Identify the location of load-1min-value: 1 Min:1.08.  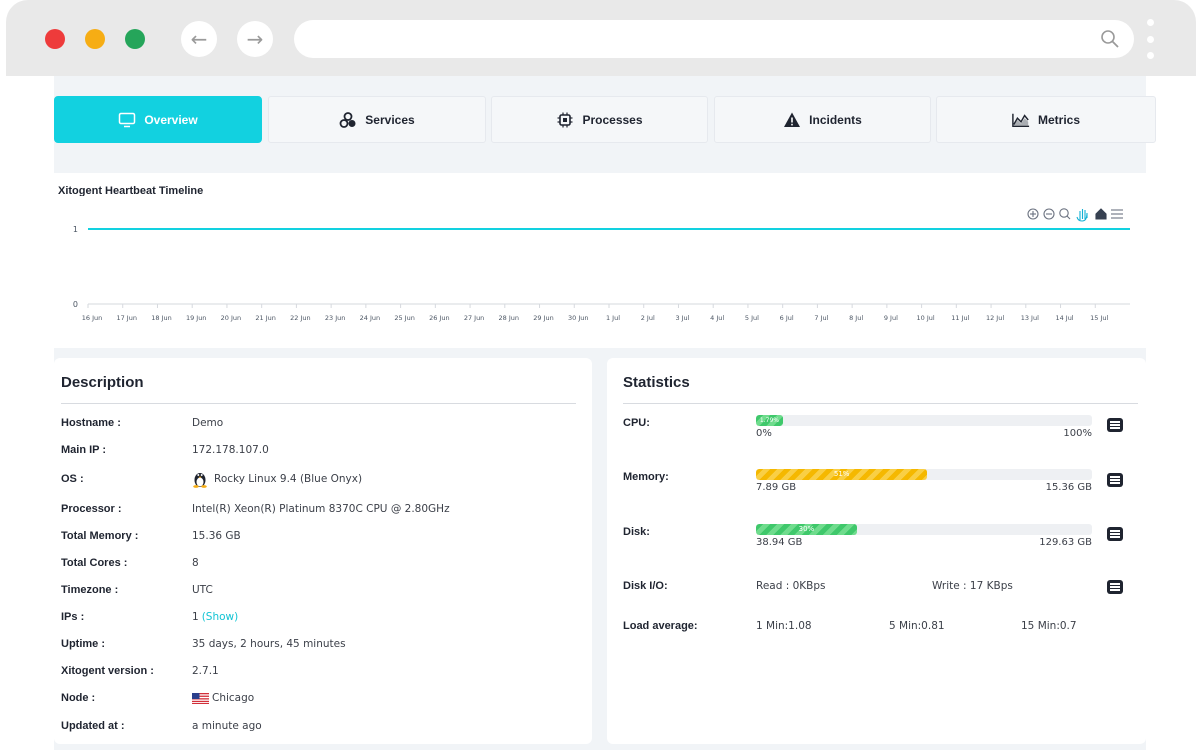
(784, 626).